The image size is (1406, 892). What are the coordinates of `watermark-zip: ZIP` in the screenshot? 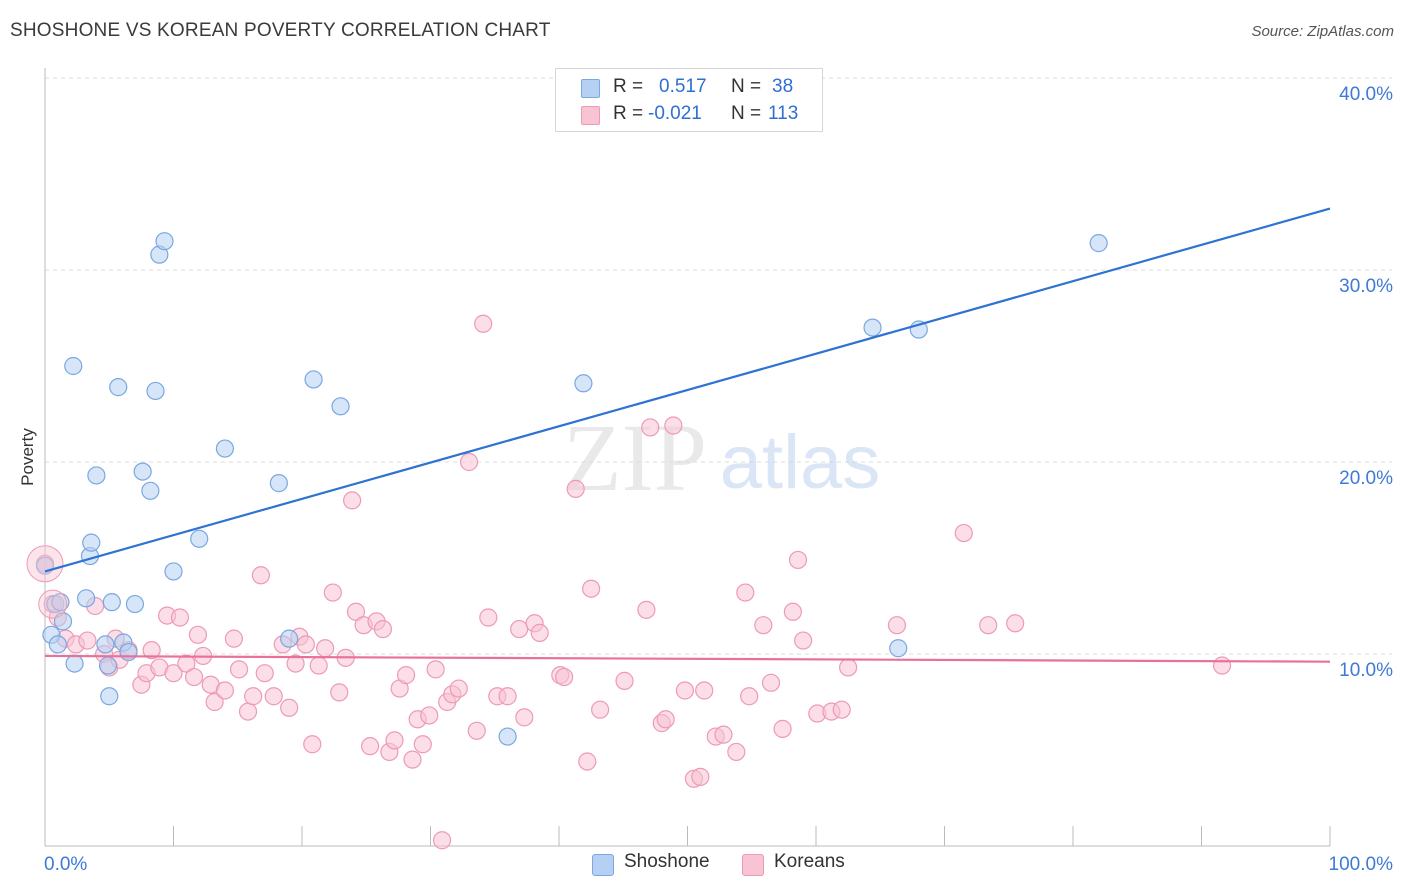 It's located at (635, 457).